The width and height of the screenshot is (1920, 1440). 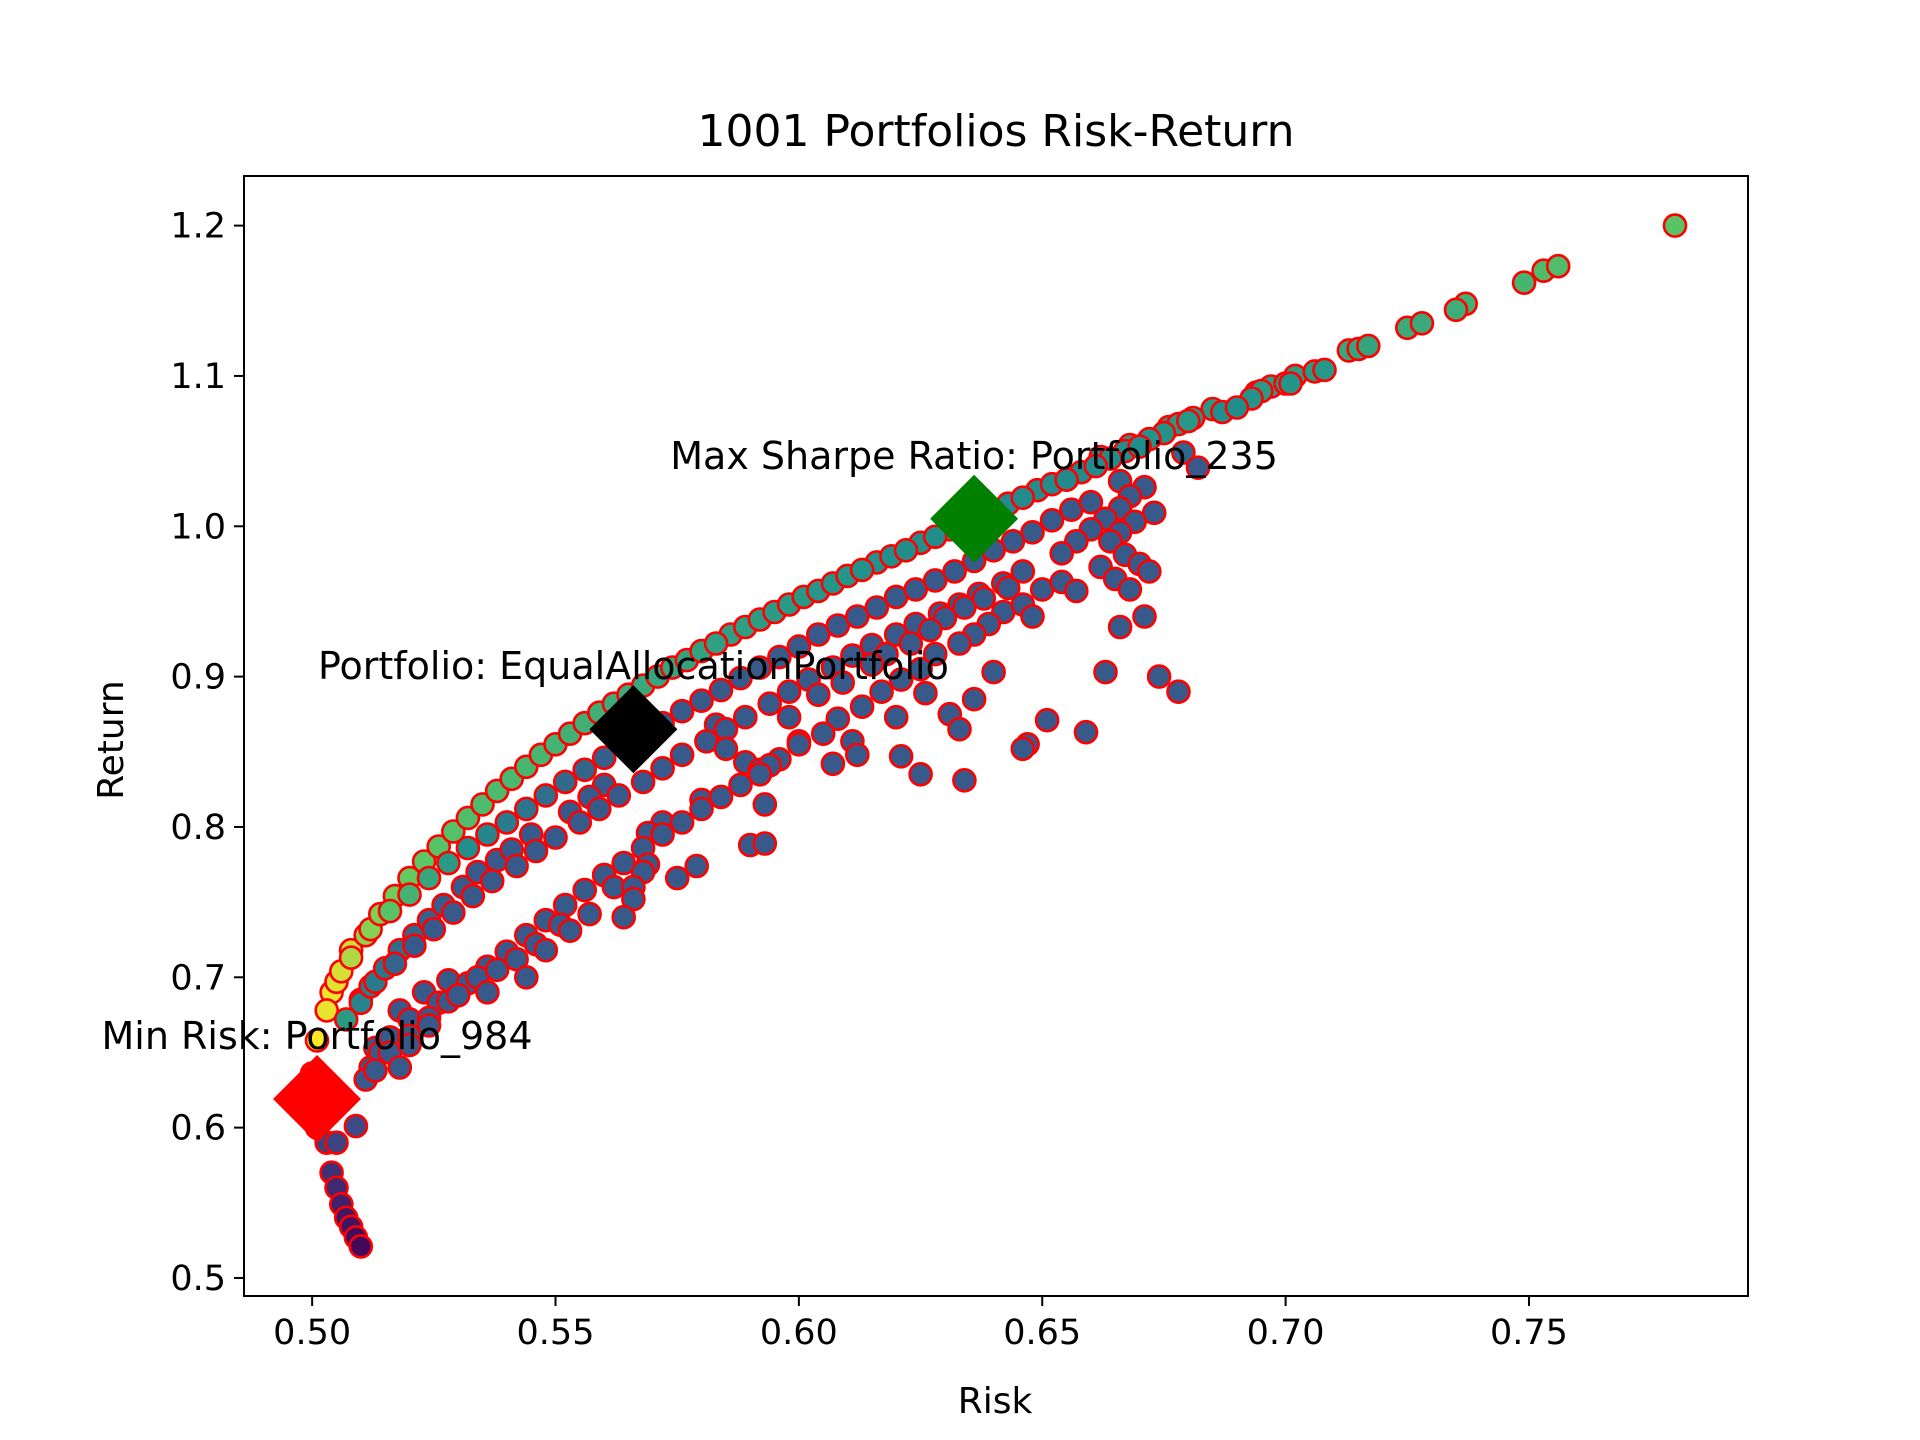 What do you see at coordinates (198, 1279) in the screenshot?
I see `y-tick-label: 0.5` at bounding box center [198, 1279].